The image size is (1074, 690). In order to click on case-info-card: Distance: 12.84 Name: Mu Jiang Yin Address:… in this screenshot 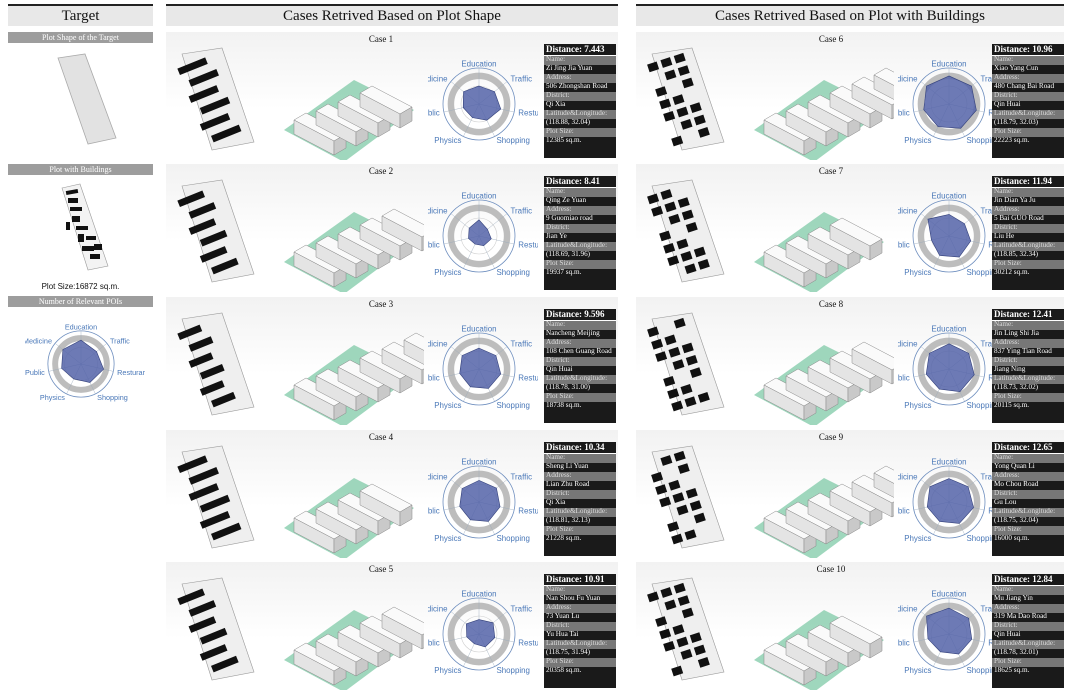, I will do `click(1028, 631)`.